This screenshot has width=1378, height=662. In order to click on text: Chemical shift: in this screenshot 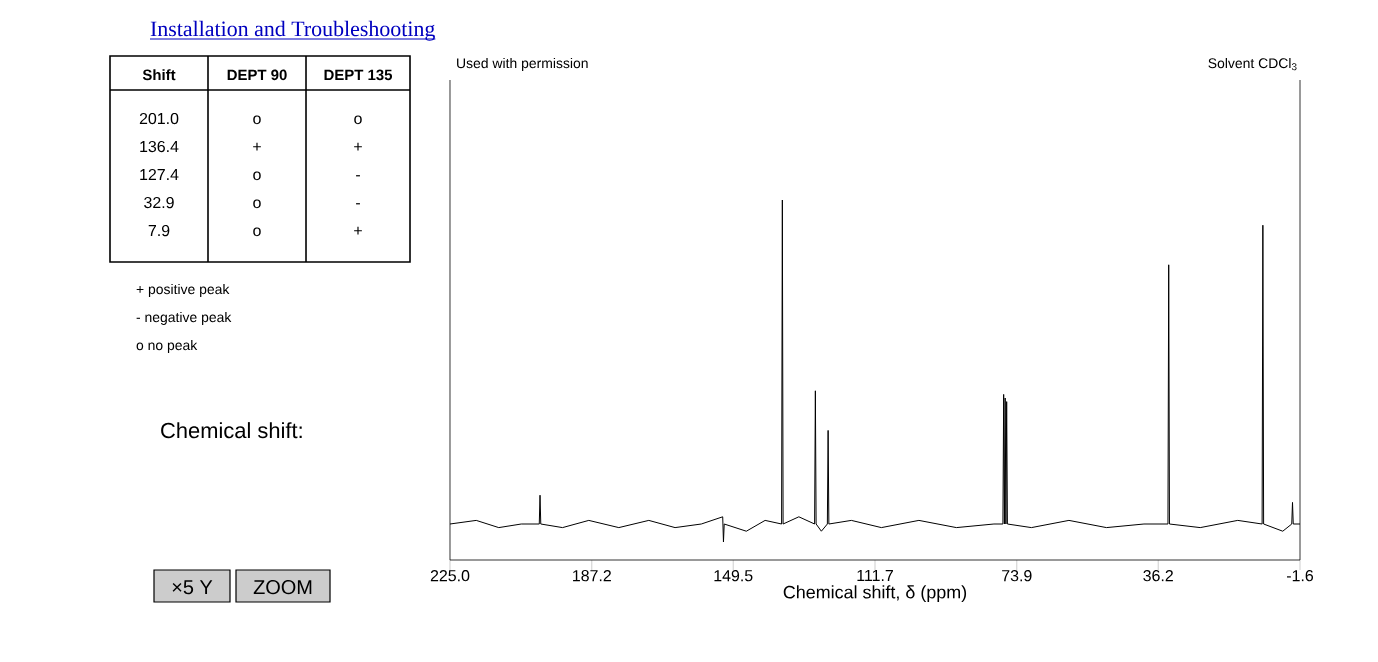, I will do `click(231, 430)`.